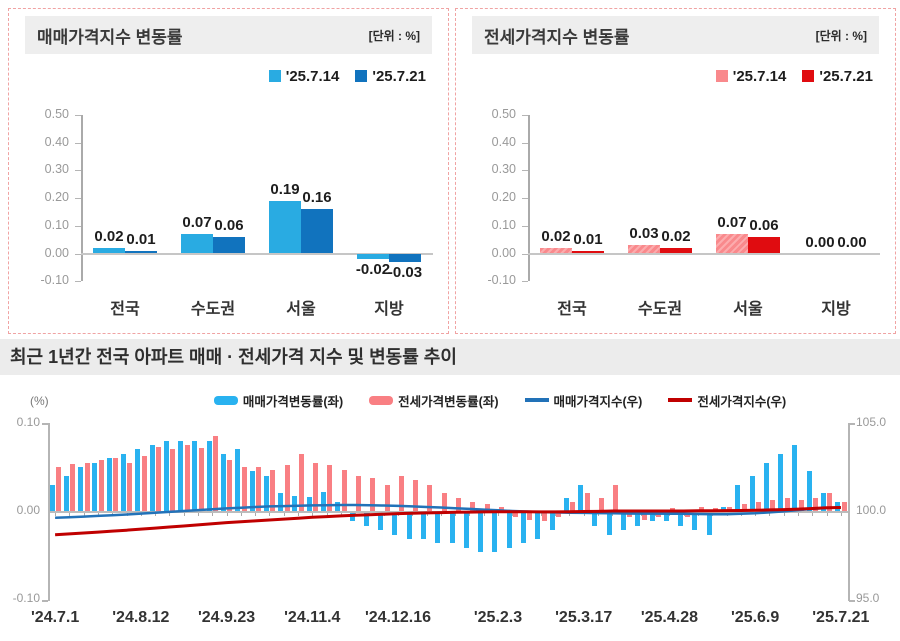 The width and height of the screenshot is (900, 641). Describe the element at coordinates (55, 280) in the screenshot. I see `y-tick-label: -0.10` at that location.